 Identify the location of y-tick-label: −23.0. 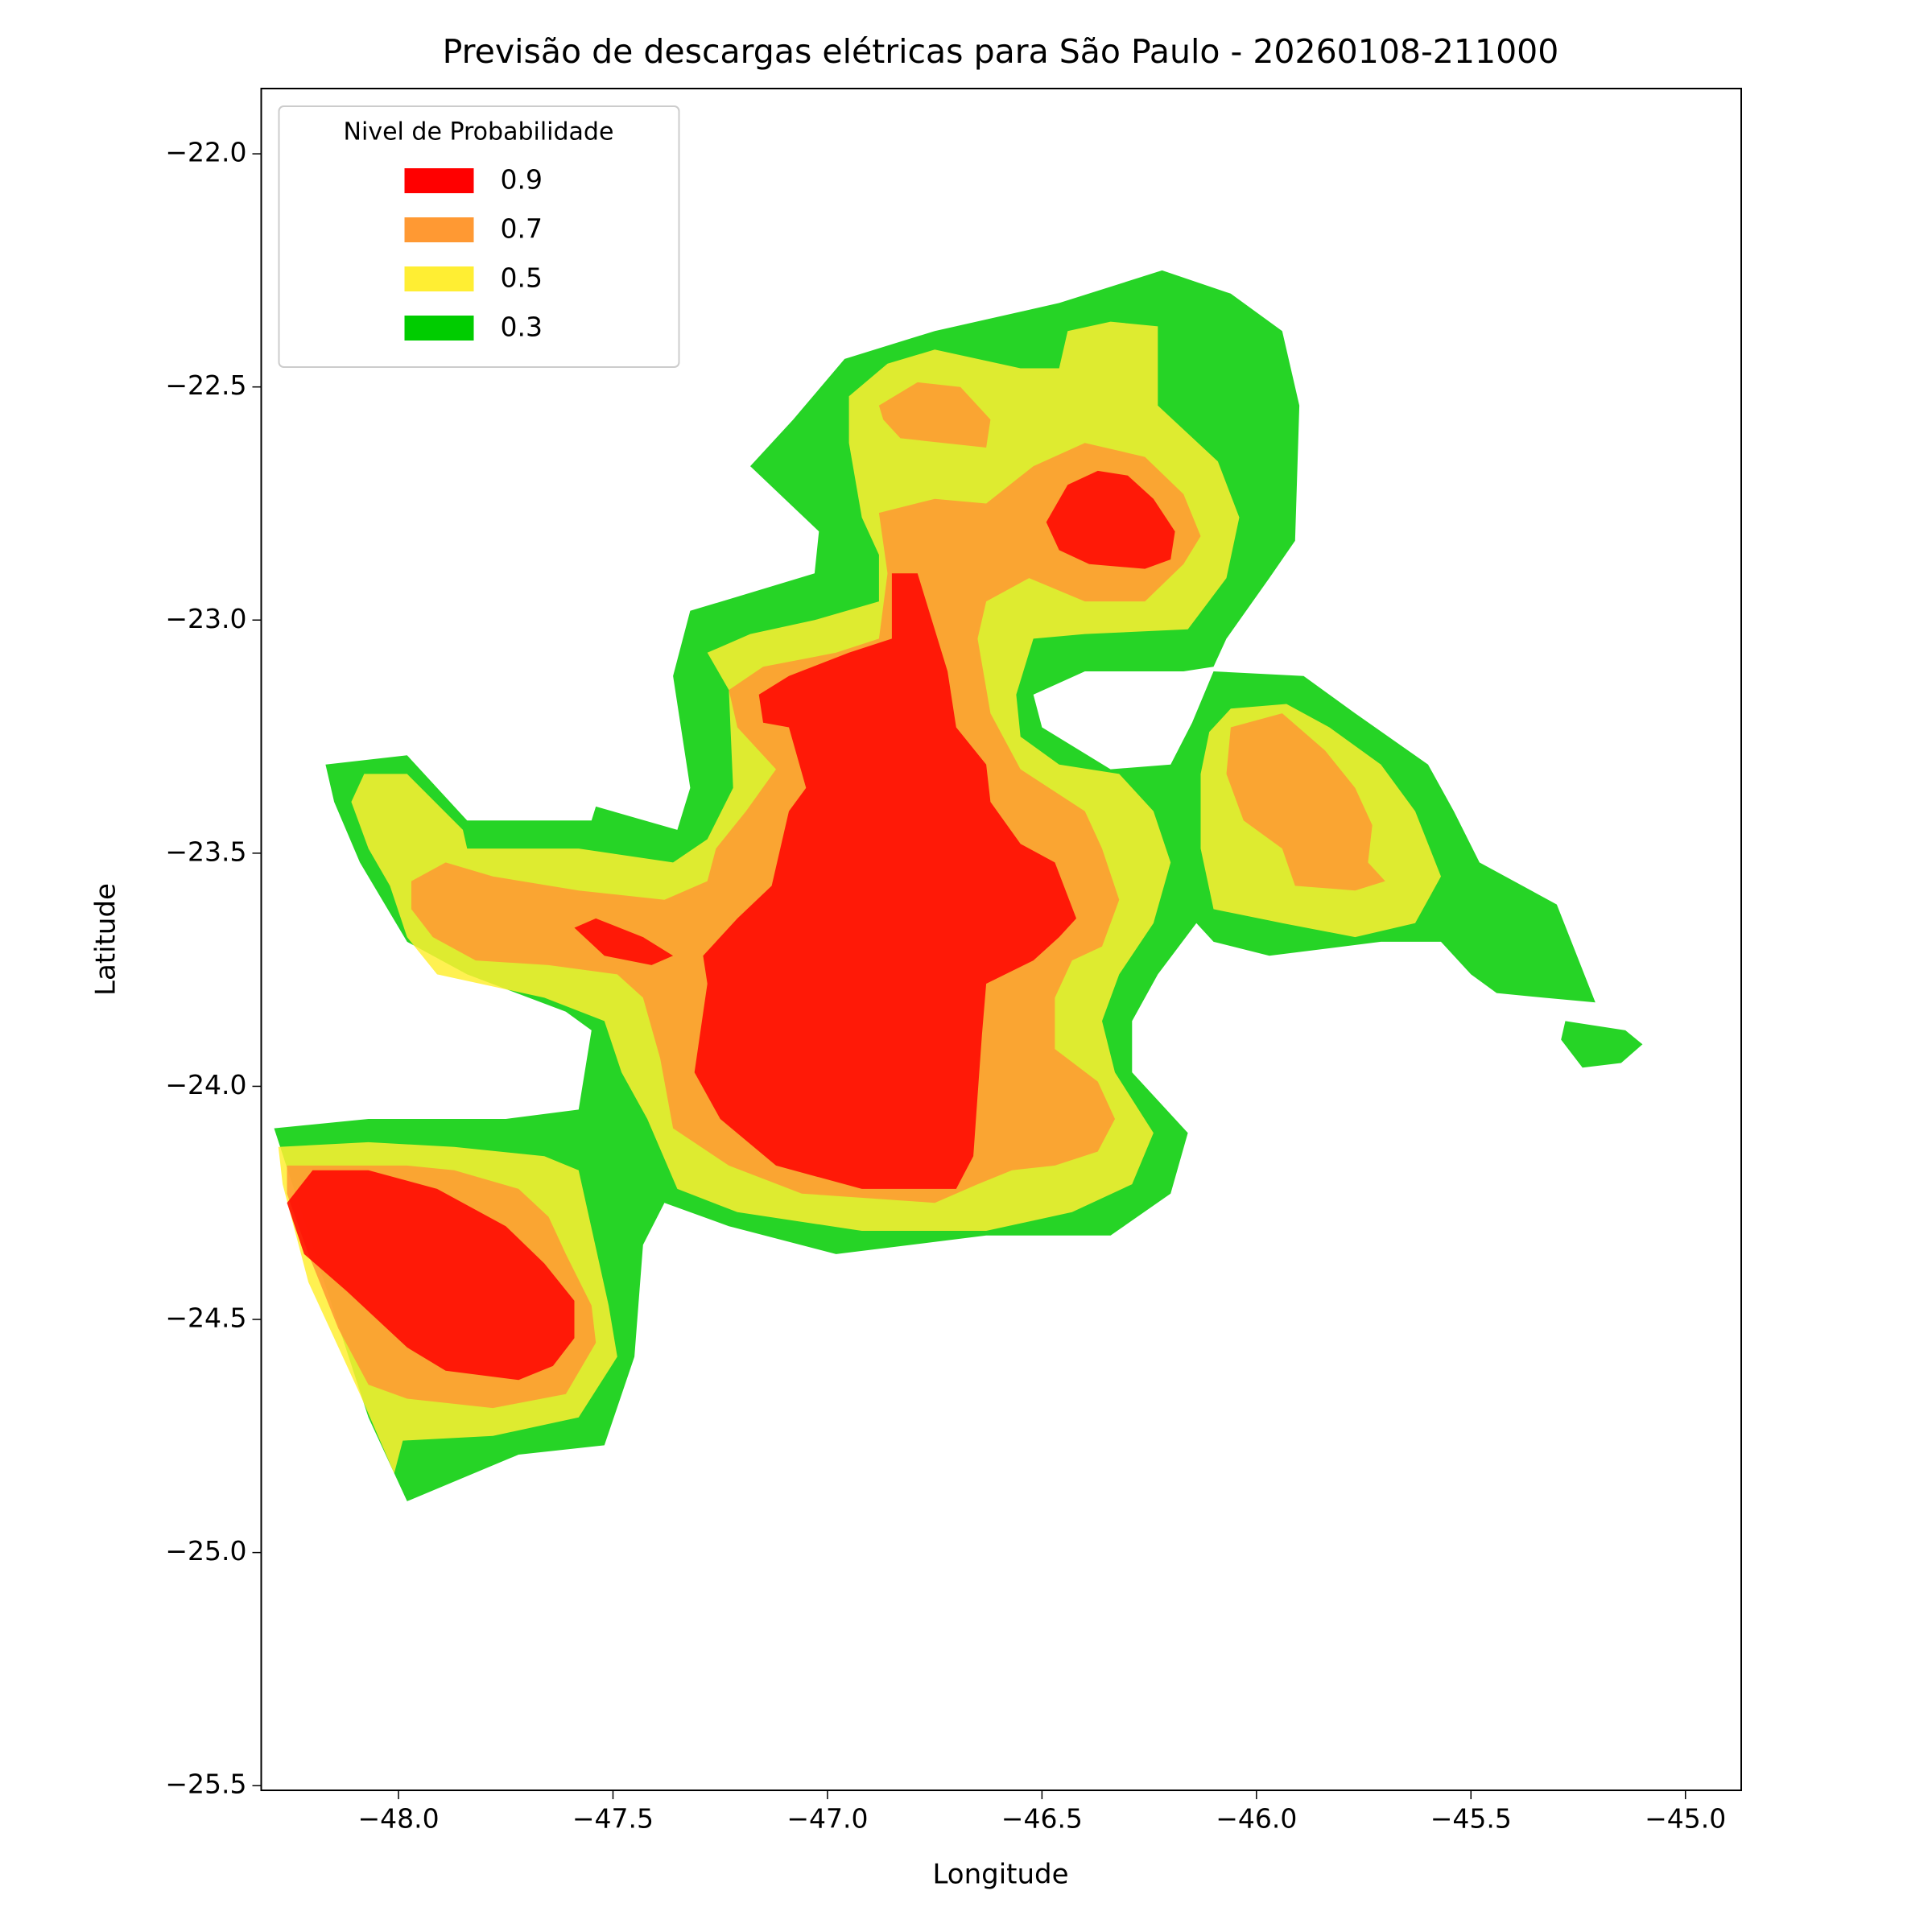
(205, 618).